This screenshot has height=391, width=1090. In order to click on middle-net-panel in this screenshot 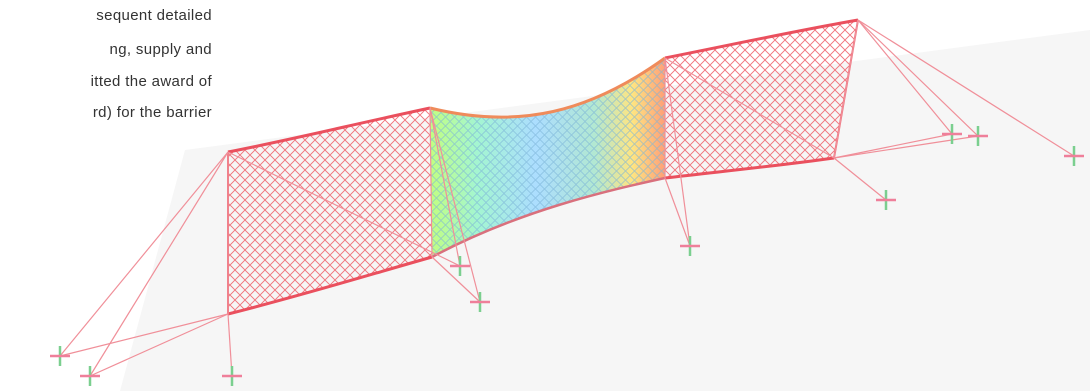, I will do `click(547, 157)`.